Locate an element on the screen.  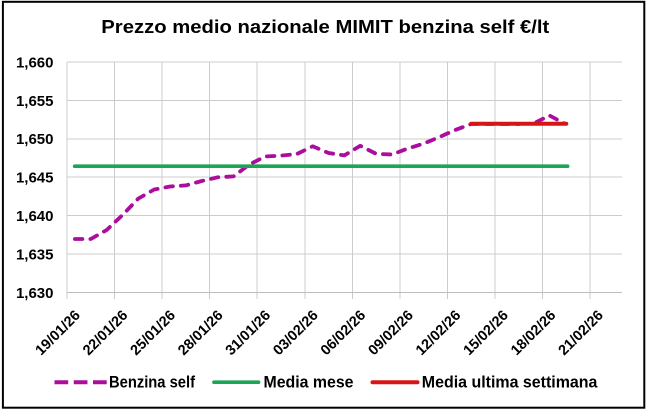
svg-text: Benzina self is located at coordinates (152, 383).